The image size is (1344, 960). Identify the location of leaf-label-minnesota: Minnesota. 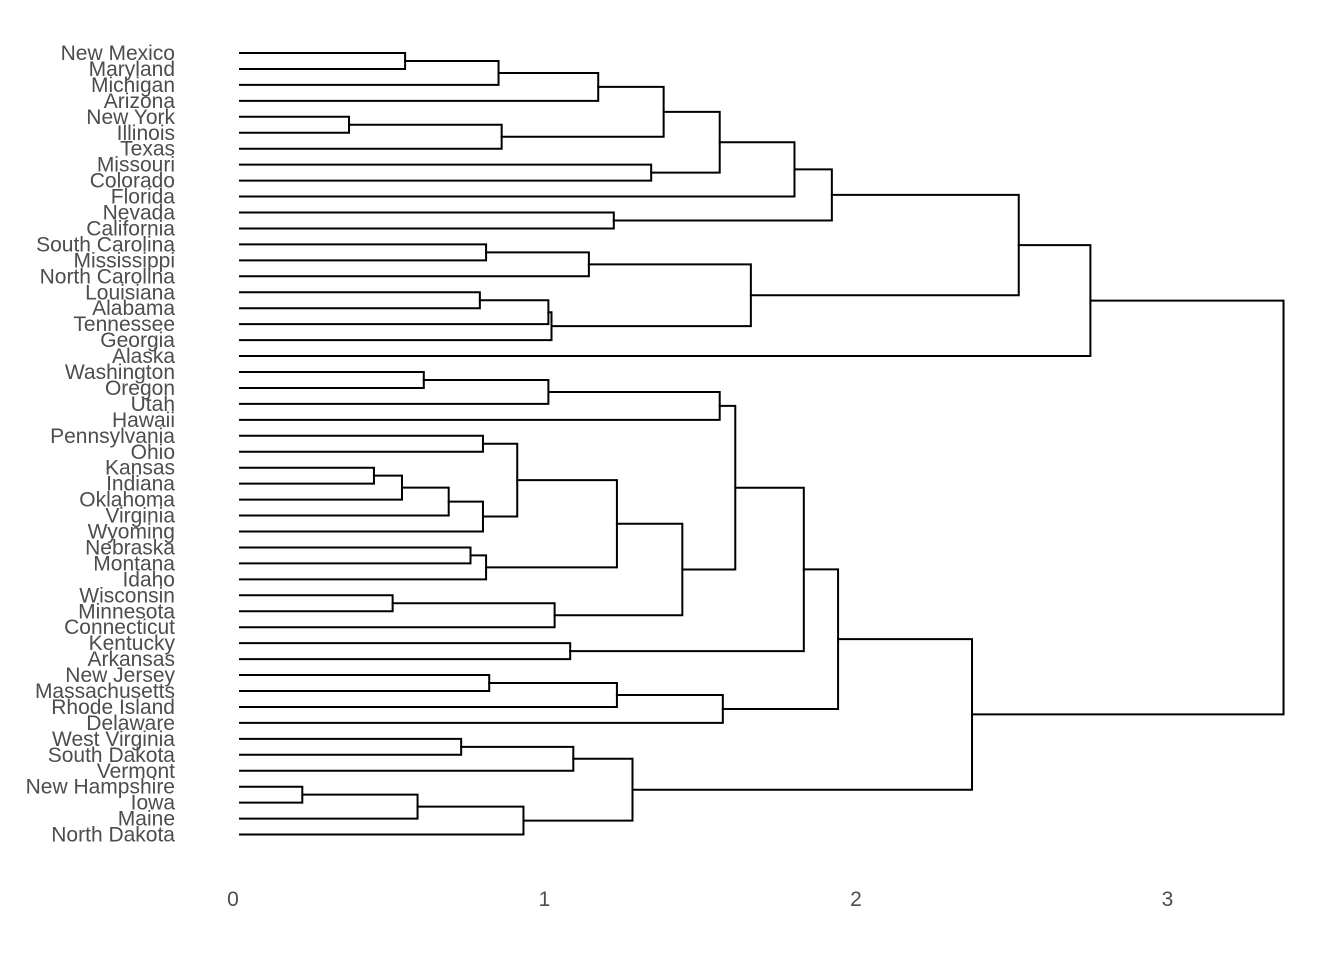
(126, 611).